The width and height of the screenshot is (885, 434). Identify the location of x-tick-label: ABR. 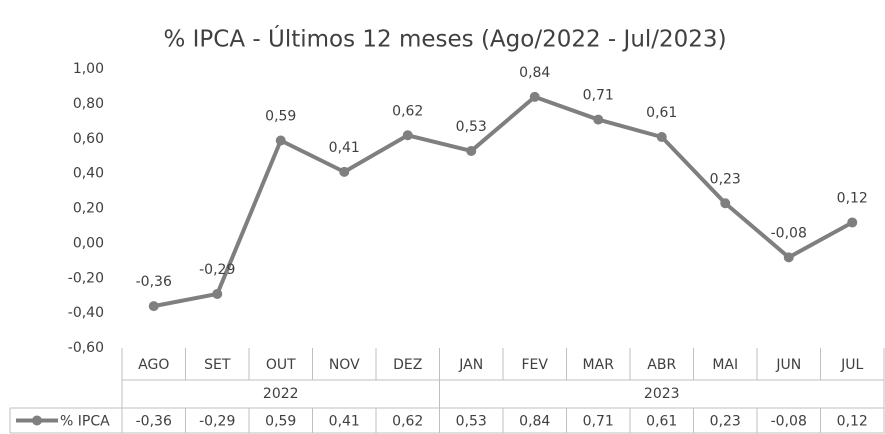
(661, 365).